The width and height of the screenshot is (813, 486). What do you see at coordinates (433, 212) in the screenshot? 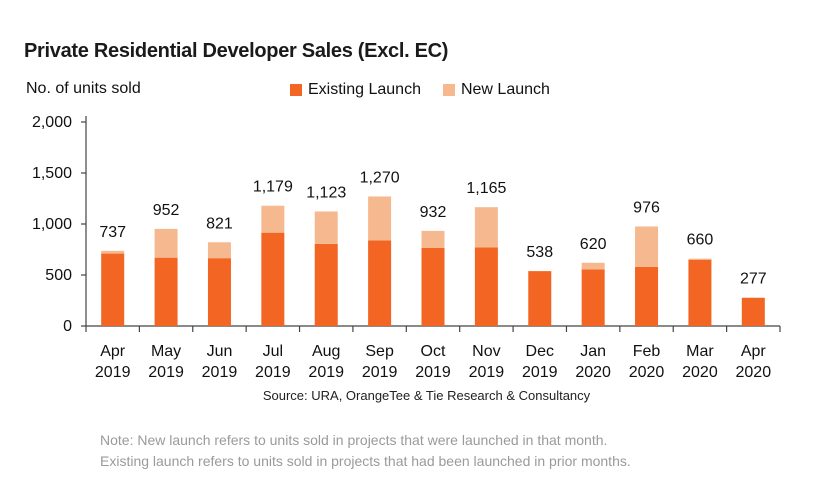
I see `total-data-label: 932` at bounding box center [433, 212].